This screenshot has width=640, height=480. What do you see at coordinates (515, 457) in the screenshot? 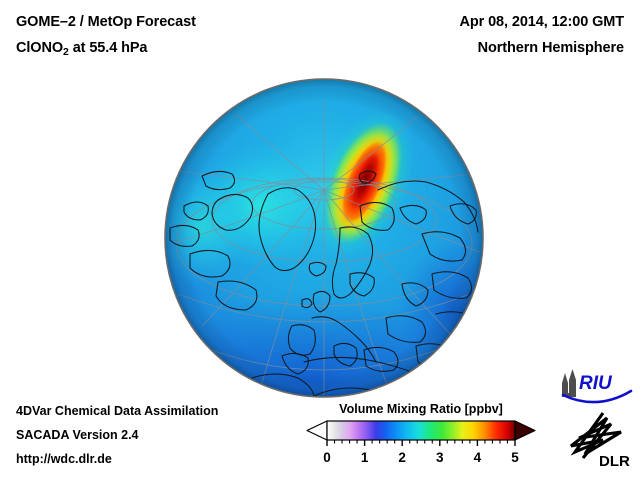
I see `colorbar-tick-label: 5` at bounding box center [515, 457].